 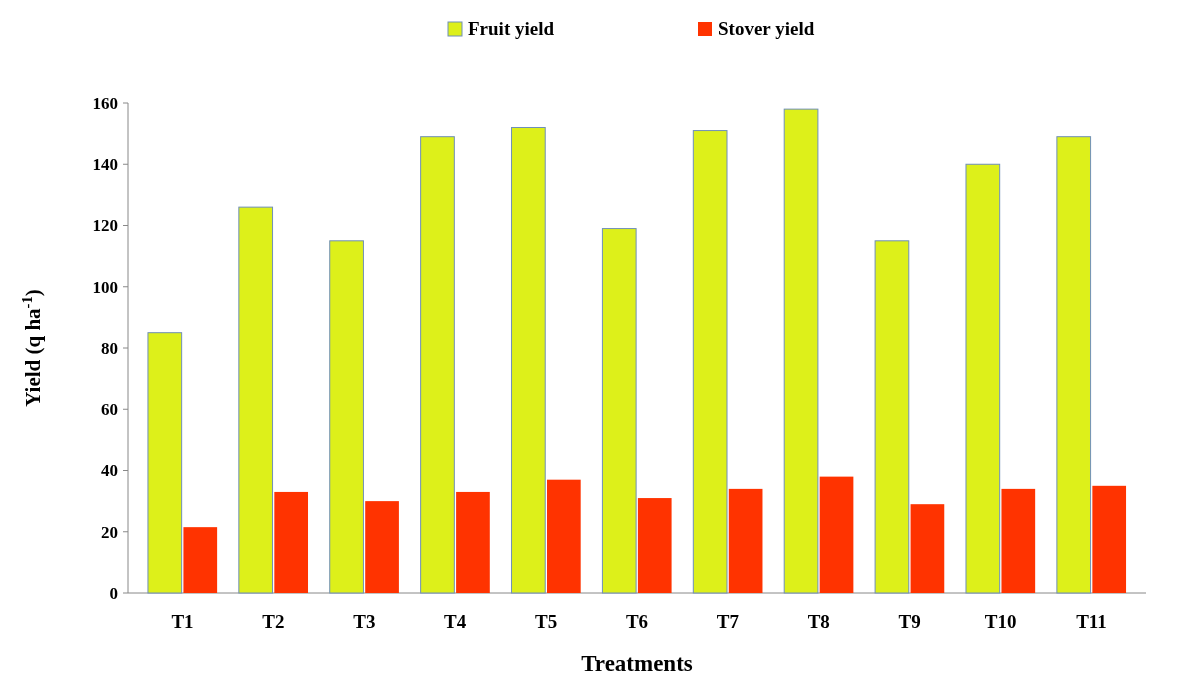 What do you see at coordinates (637, 663) in the screenshot?
I see `x-axis-title: Treatments` at bounding box center [637, 663].